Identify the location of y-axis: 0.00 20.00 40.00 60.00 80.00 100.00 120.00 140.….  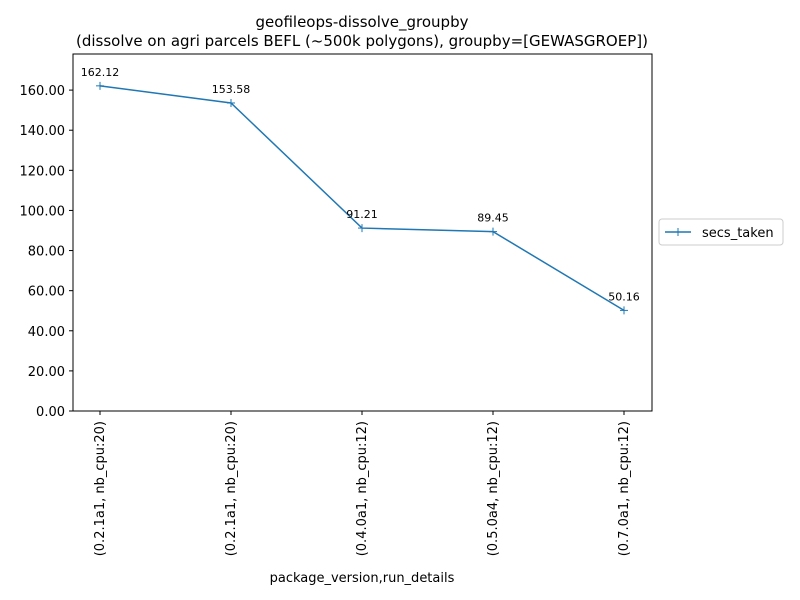
(46, 252).